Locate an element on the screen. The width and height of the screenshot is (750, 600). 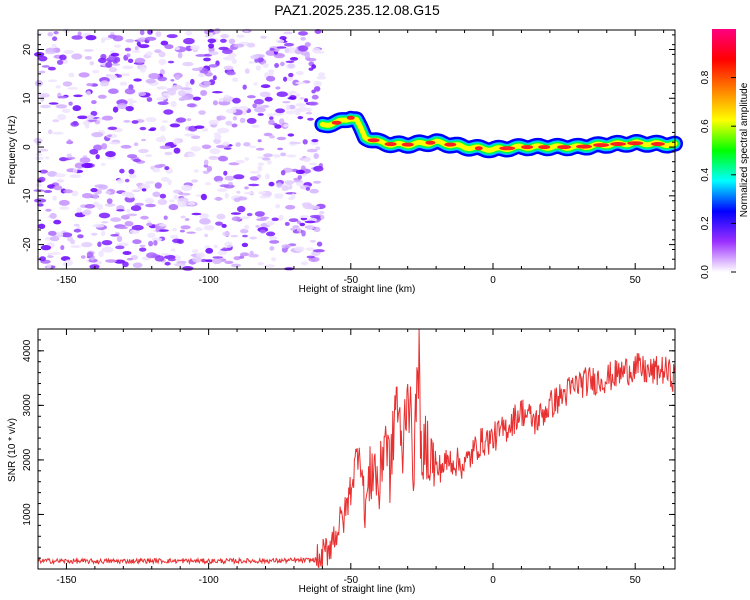
spectrogram-ylabel: Frequency (Hz) is located at coordinates (12, 150).